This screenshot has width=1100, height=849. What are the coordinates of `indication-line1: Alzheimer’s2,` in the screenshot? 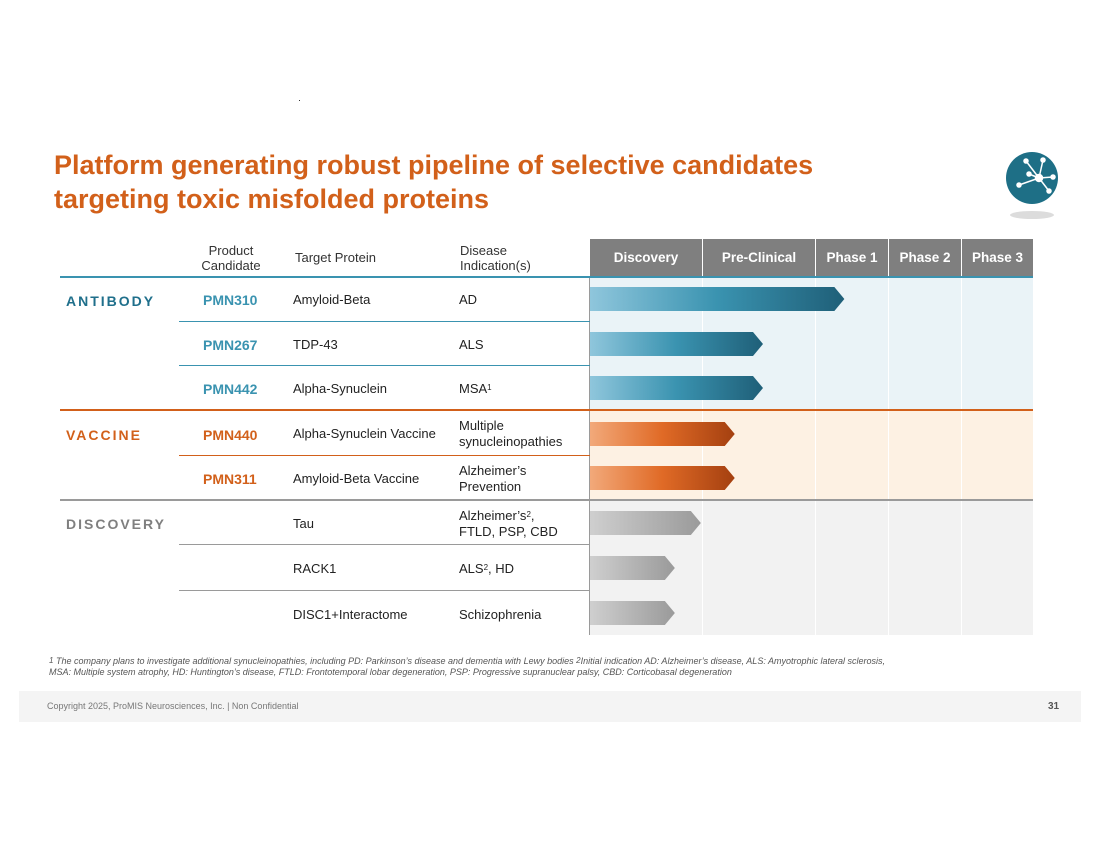 It's located at (508, 516).